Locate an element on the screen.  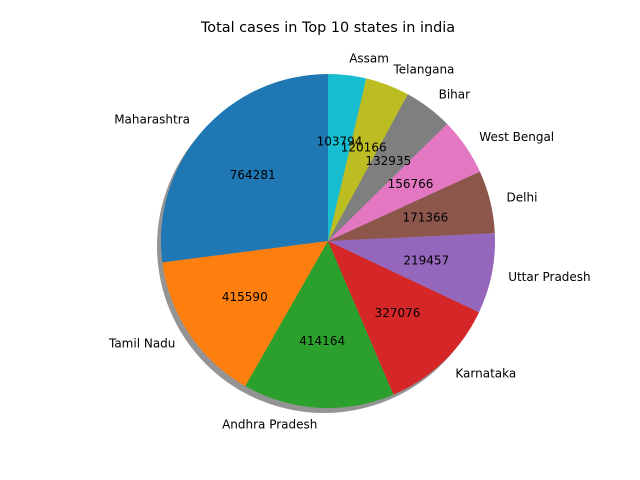
value-label-assam: 103794 is located at coordinates (340, 142).